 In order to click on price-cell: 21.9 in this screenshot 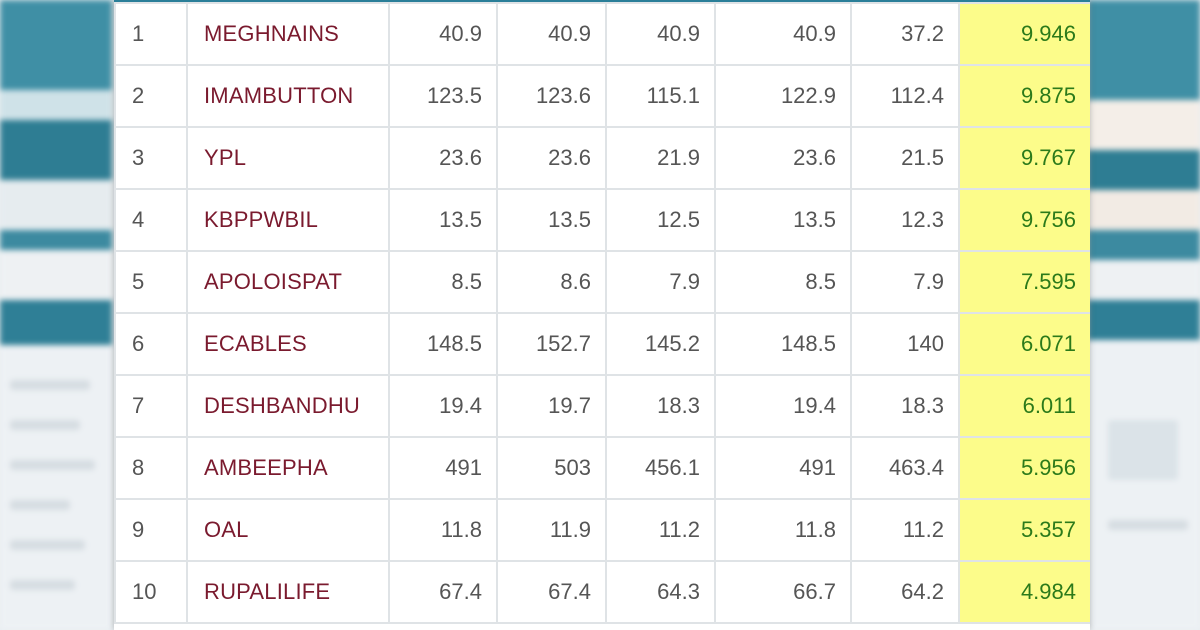, I will do `click(660, 158)`.